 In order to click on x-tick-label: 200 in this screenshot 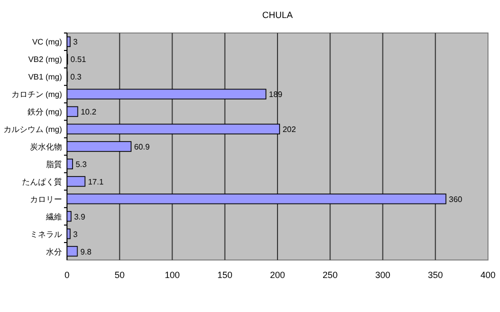, I will do `click(278, 275)`.